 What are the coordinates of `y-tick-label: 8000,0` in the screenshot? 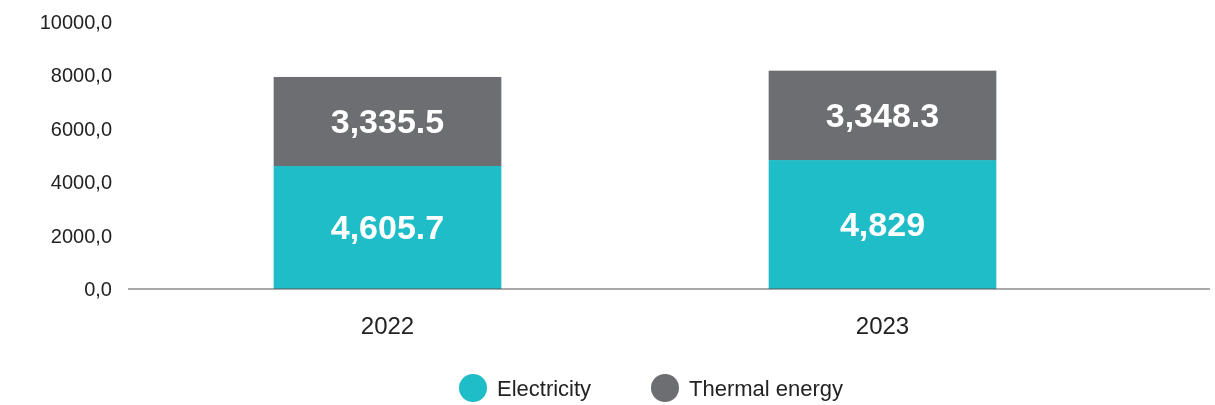 It's located at (81, 75).